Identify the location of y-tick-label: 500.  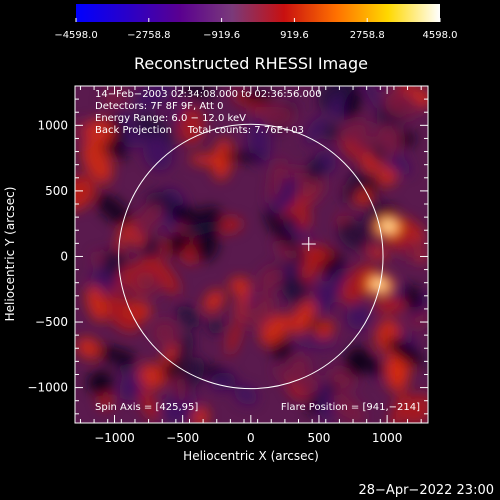
(56, 191).